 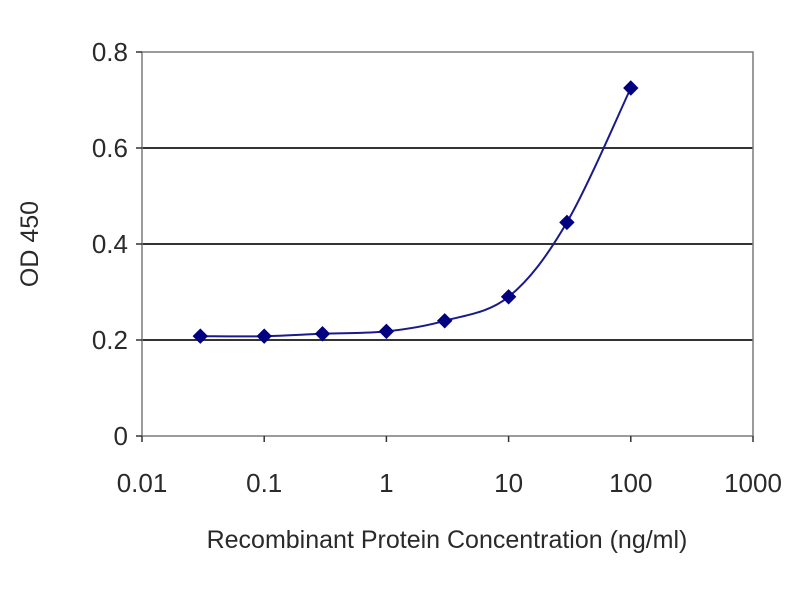 I want to click on y-tick-label: 0.6, so click(x=110, y=148).